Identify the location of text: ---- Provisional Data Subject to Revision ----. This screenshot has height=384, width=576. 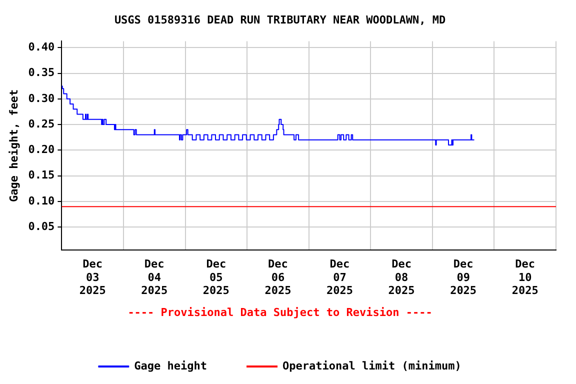
(280, 313).